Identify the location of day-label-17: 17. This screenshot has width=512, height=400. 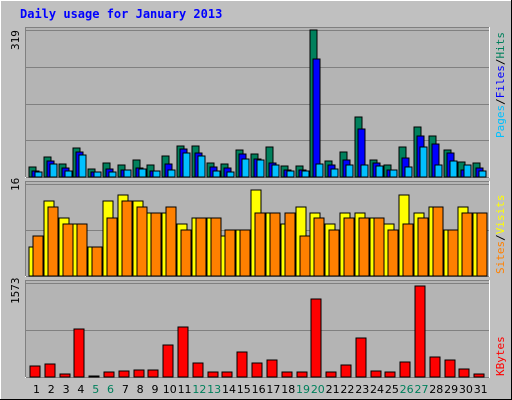
(273, 389).